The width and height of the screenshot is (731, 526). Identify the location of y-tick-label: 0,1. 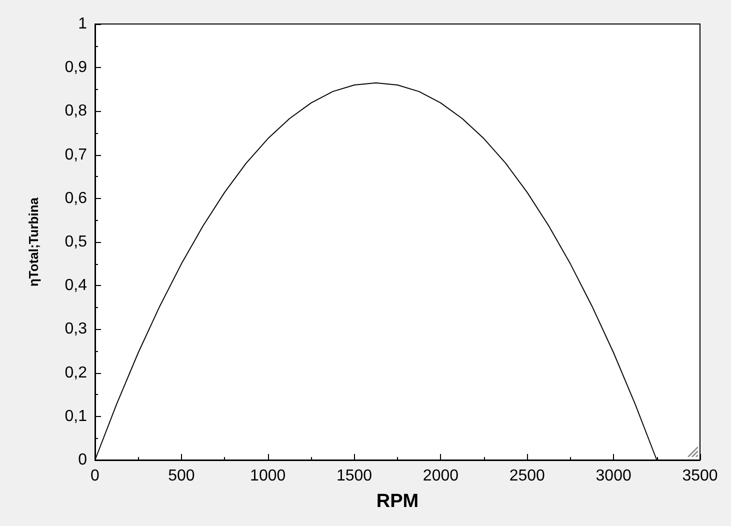
(76, 416).